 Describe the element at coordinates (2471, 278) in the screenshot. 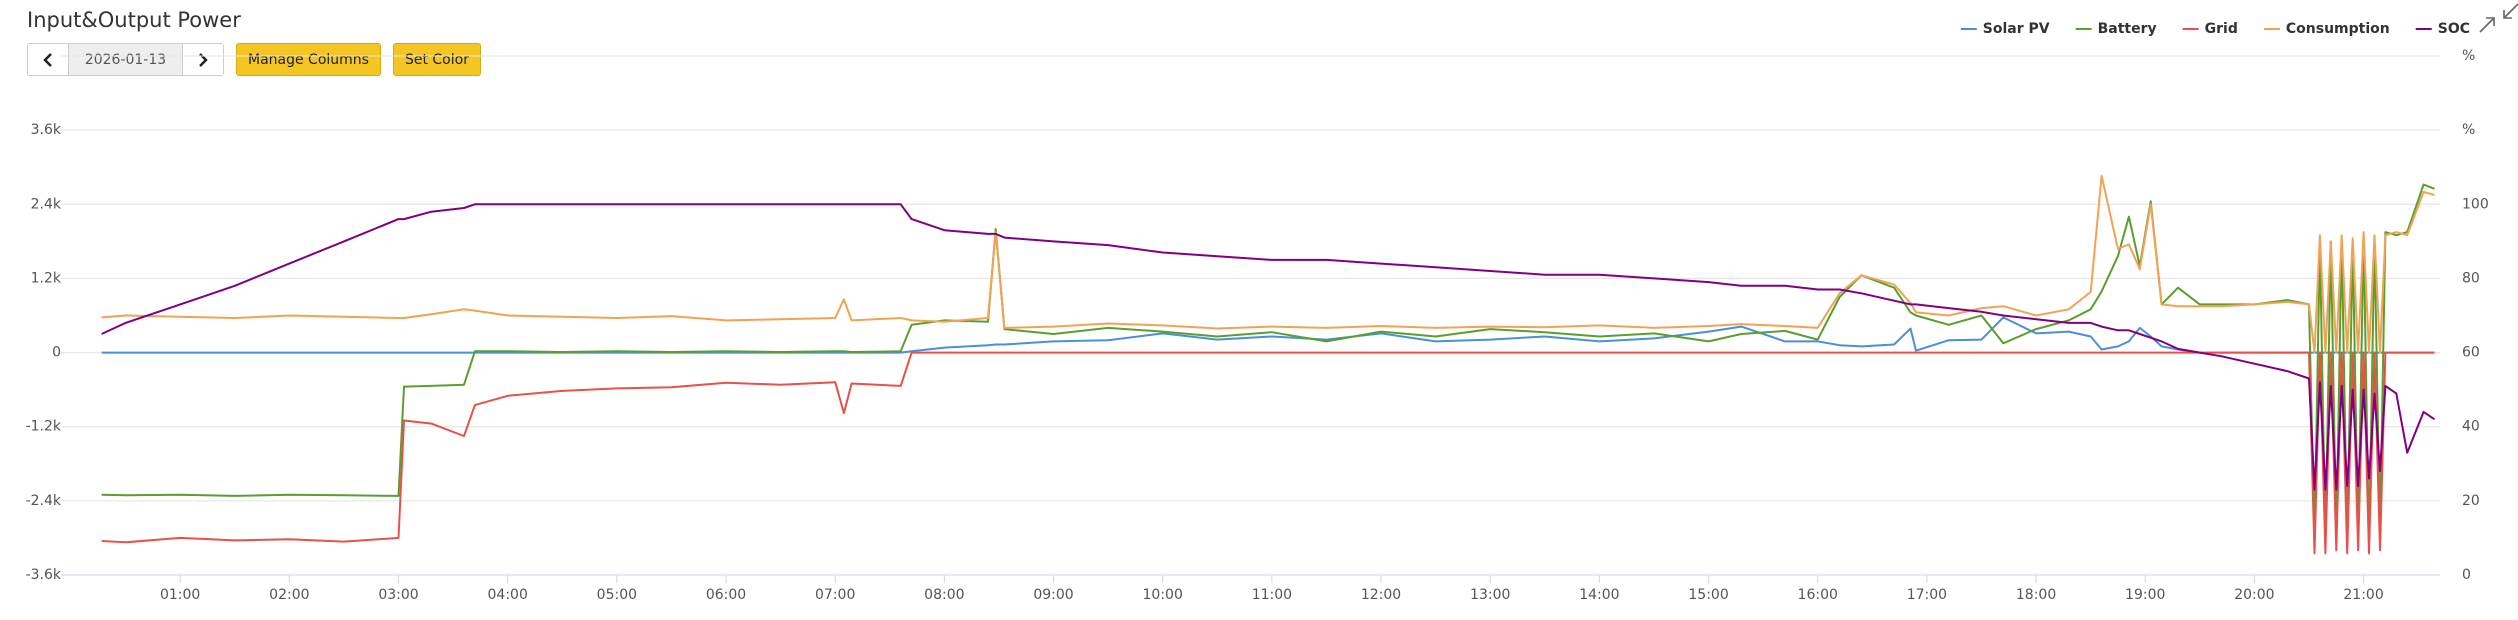

I see `y2-tick-label: 80` at that location.